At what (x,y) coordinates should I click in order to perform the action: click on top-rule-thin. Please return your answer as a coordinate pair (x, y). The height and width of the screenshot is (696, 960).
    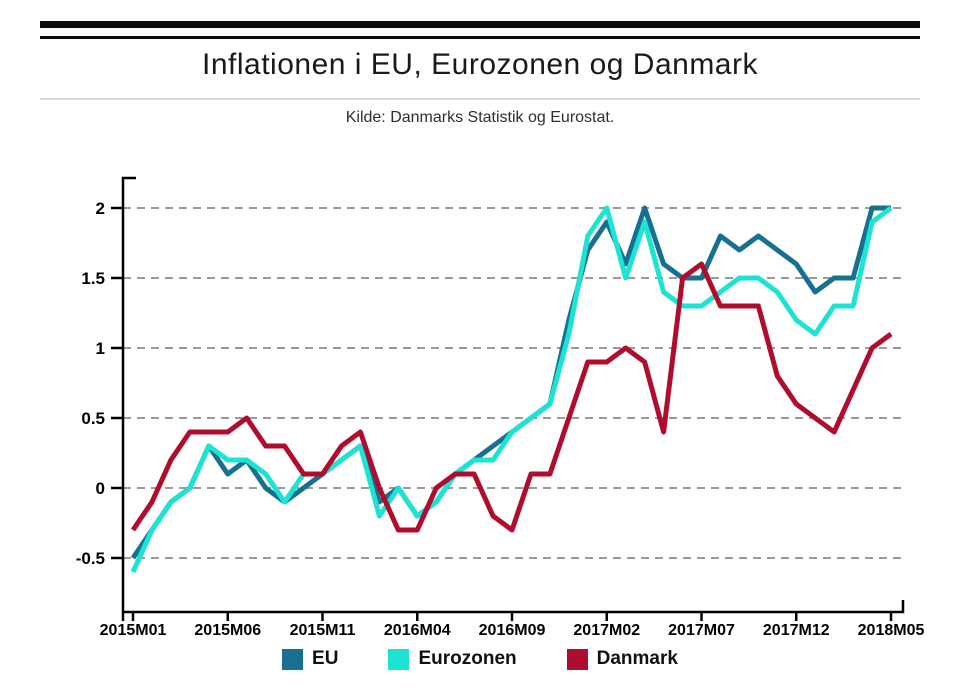
    Looking at the image, I should click on (480, 37).